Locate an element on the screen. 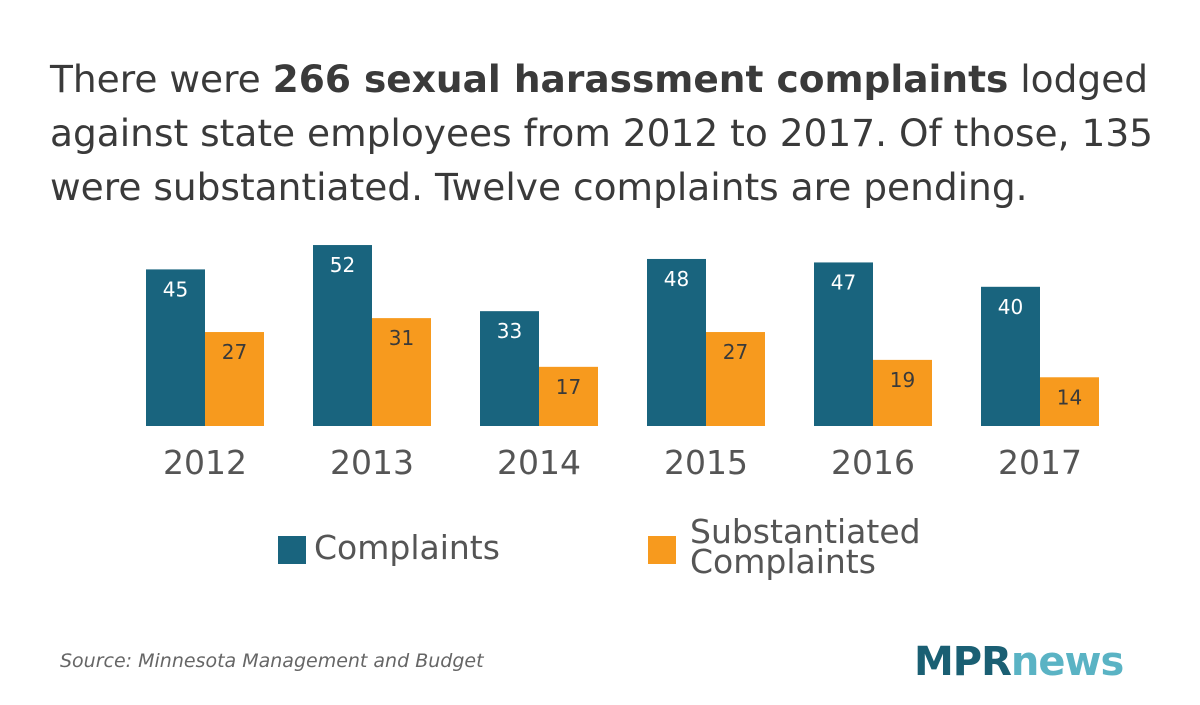 The width and height of the screenshot is (1200, 705). bar-substantiated-2015 is located at coordinates (735, 379).